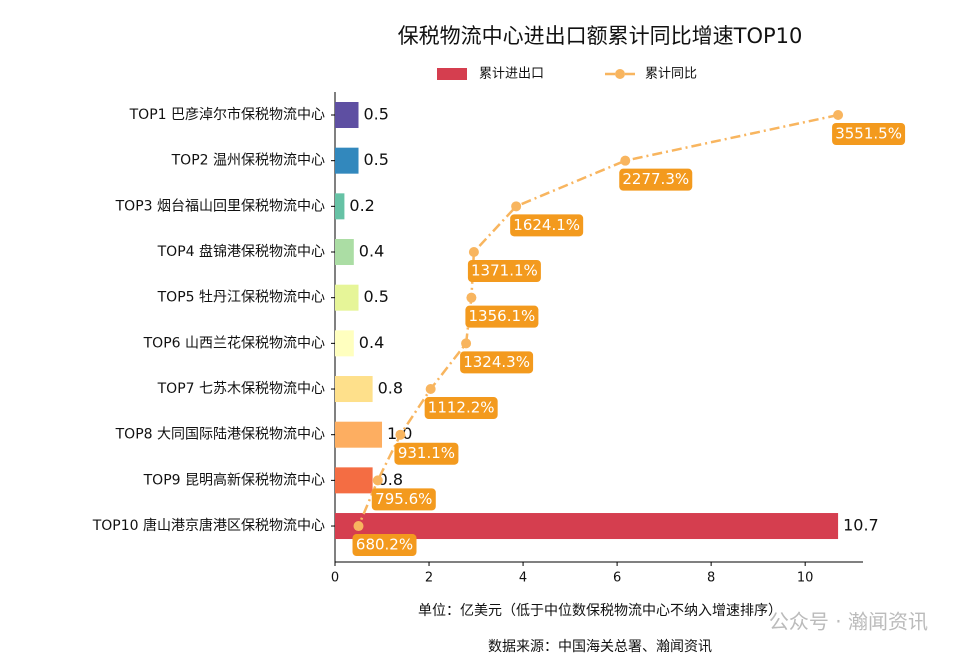 The image size is (960, 664). I want to click on bar-value-label: 0.2, so click(361, 205).